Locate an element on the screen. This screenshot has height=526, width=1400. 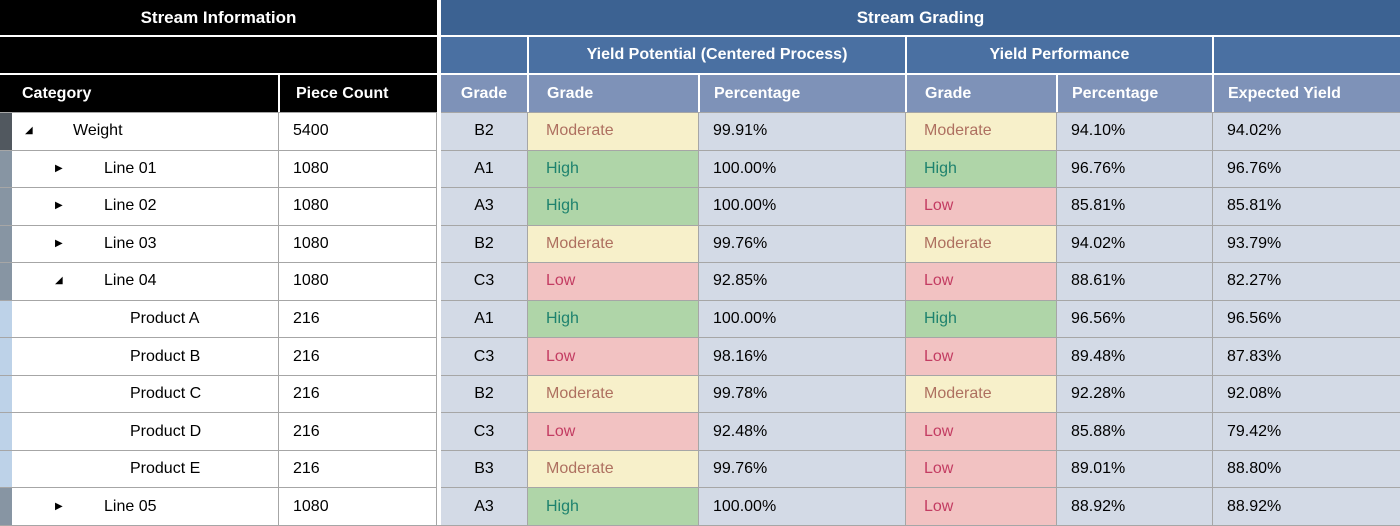
stream-category-row: ▶ Line 03 1080 is located at coordinates (218, 243).